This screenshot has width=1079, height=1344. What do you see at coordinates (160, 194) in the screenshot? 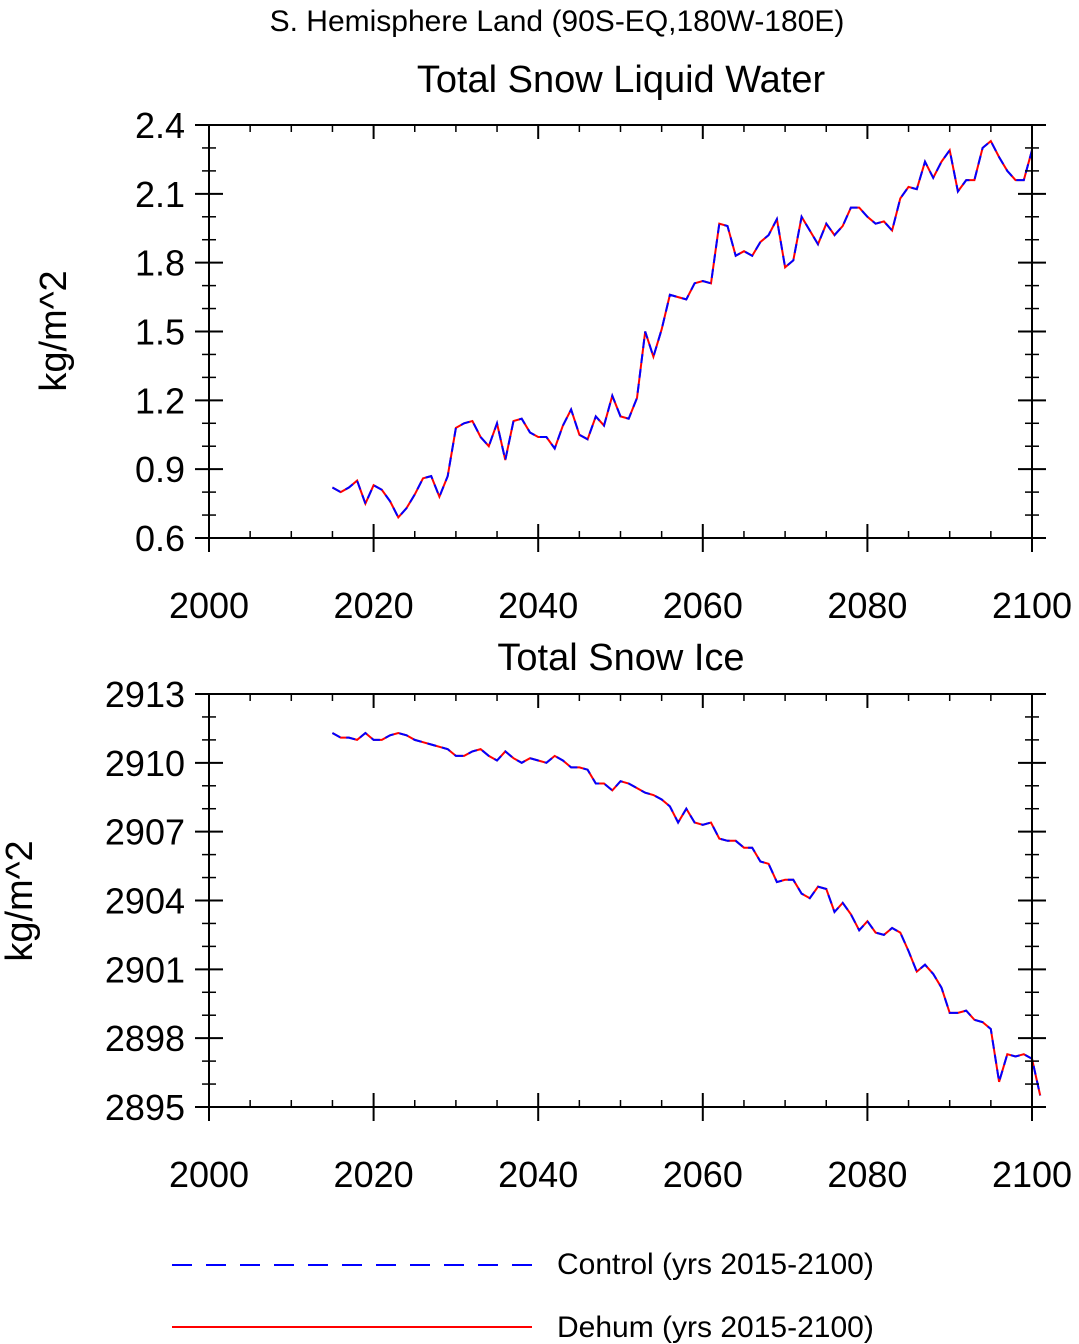
I see `y-tick-label: 2.1` at bounding box center [160, 194].